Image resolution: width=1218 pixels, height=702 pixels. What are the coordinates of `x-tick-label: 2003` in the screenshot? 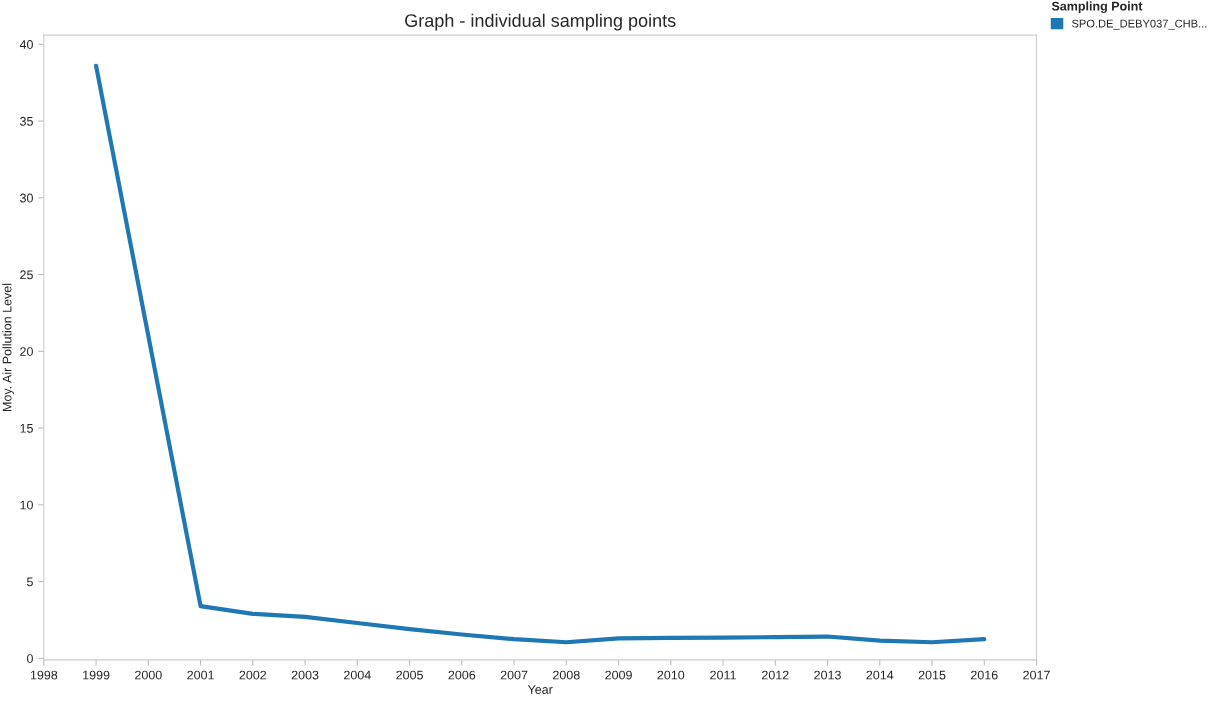 It's located at (305, 675).